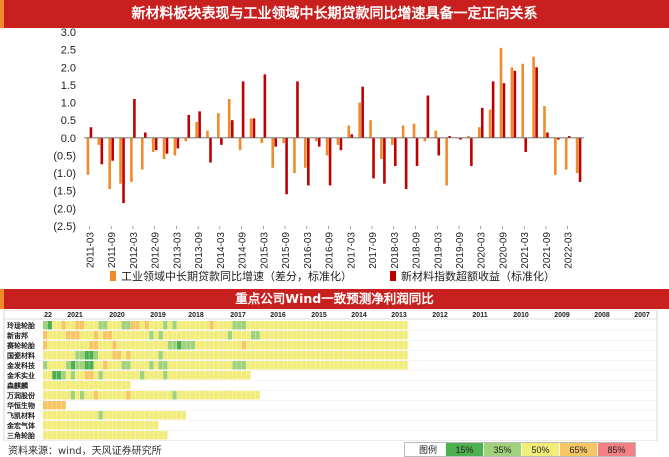 The image size is (669, 457). I want to click on x-tick-label: 2021-09, so click(547, 250).